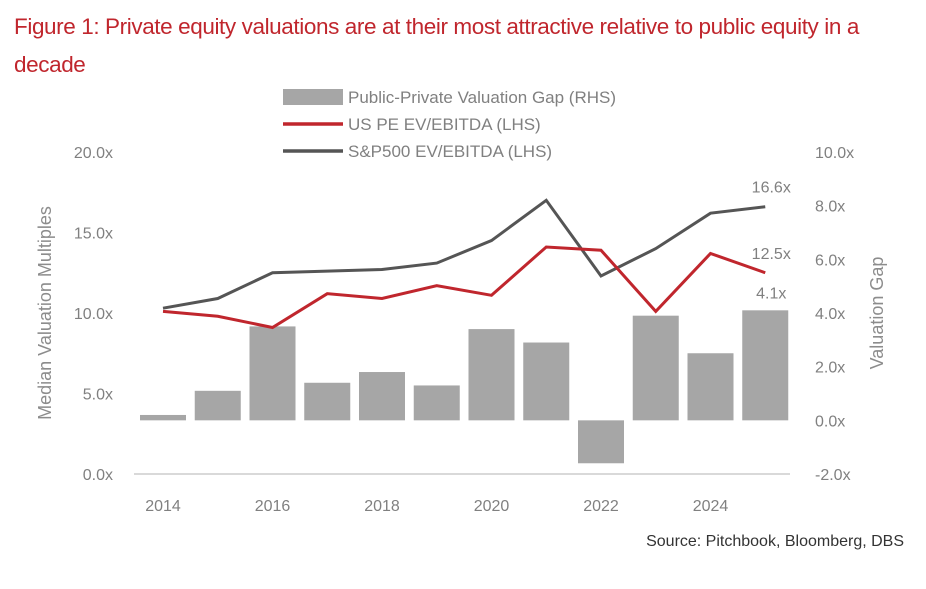  What do you see at coordinates (272, 373) in the screenshot?
I see `bar-2016` at bounding box center [272, 373].